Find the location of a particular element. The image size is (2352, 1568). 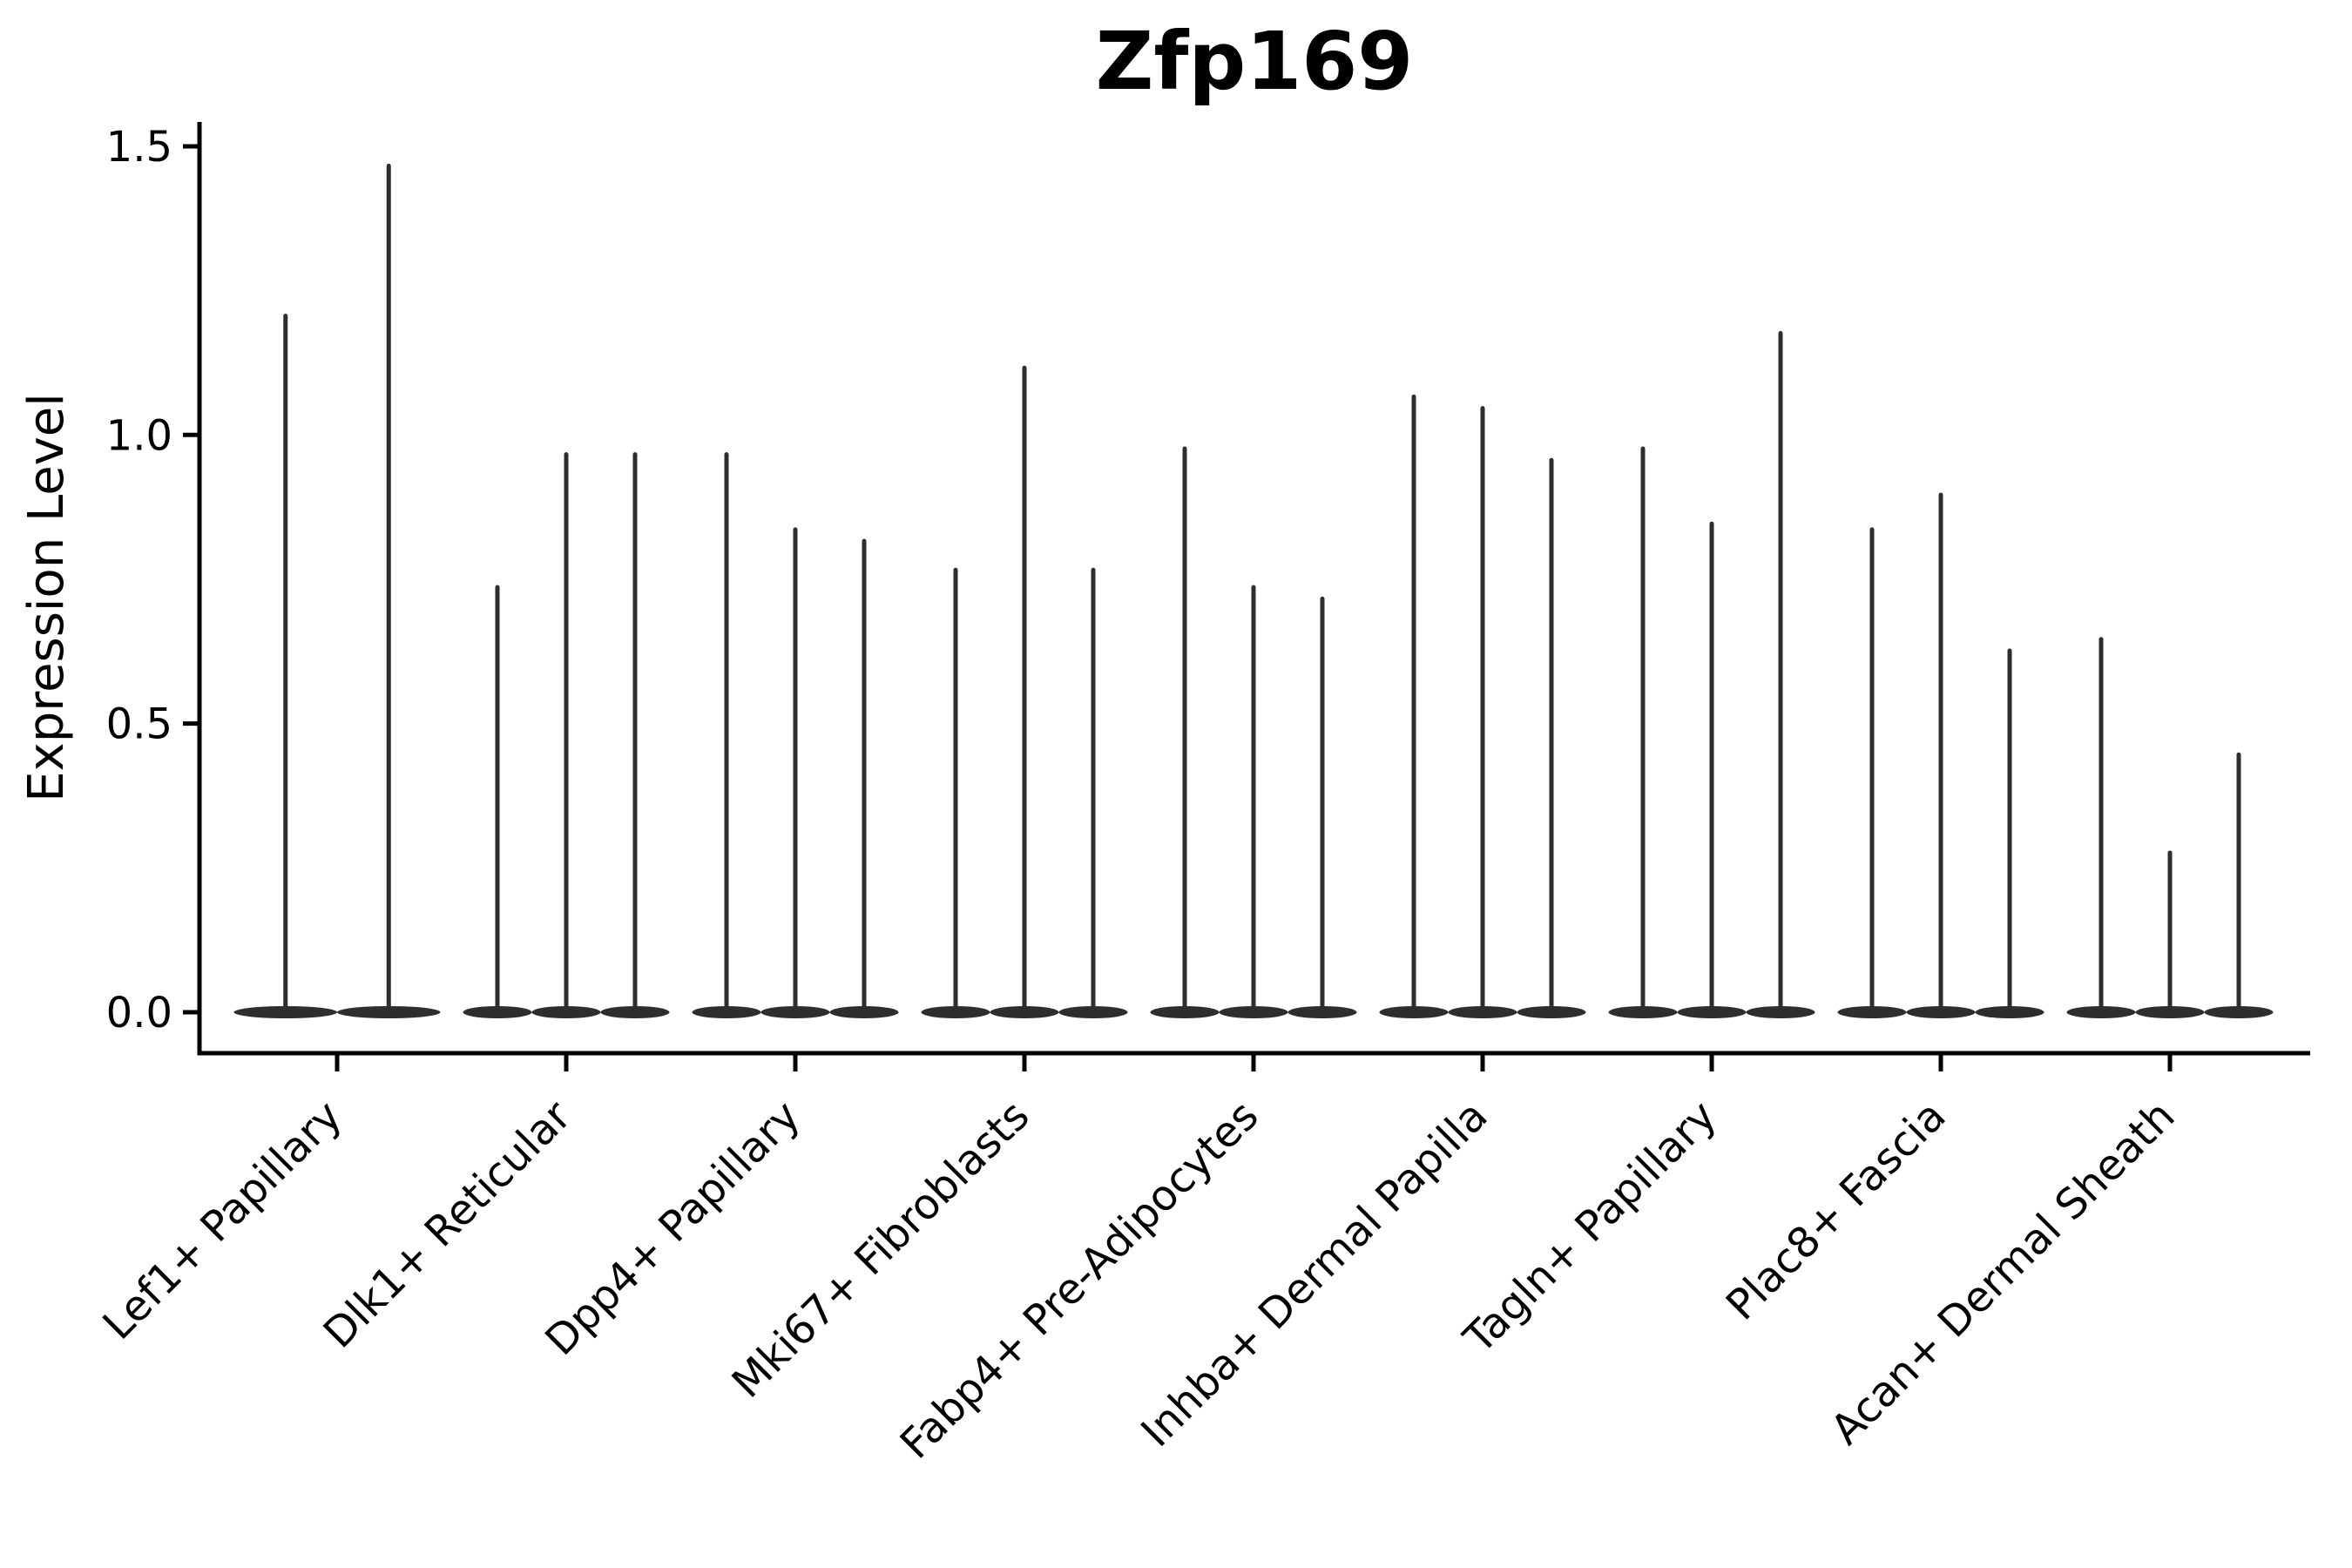

y-tick-label: 1.5 is located at coordinates (139, 147).